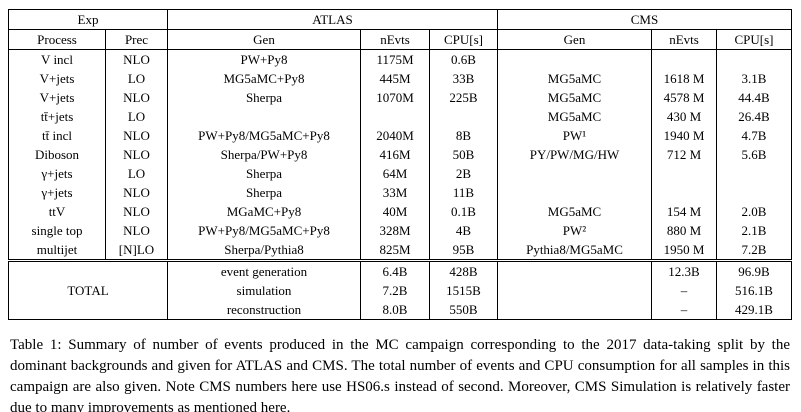 This screenshot has height=412, width=801. I want to click on cell: 2B, so click(463, 173).